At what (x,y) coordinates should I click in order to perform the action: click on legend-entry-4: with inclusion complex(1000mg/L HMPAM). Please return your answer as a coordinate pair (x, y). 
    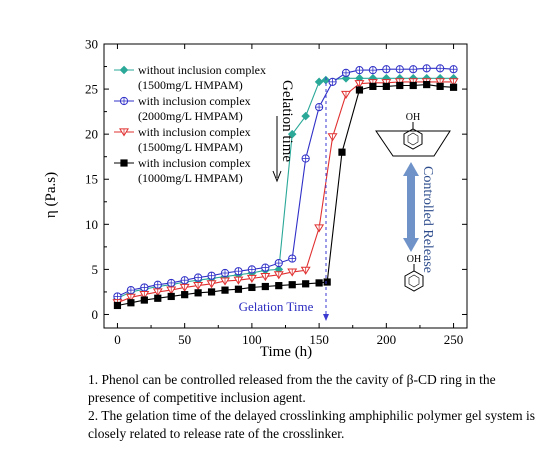
    Looking at the image, I should click on (182, 170).